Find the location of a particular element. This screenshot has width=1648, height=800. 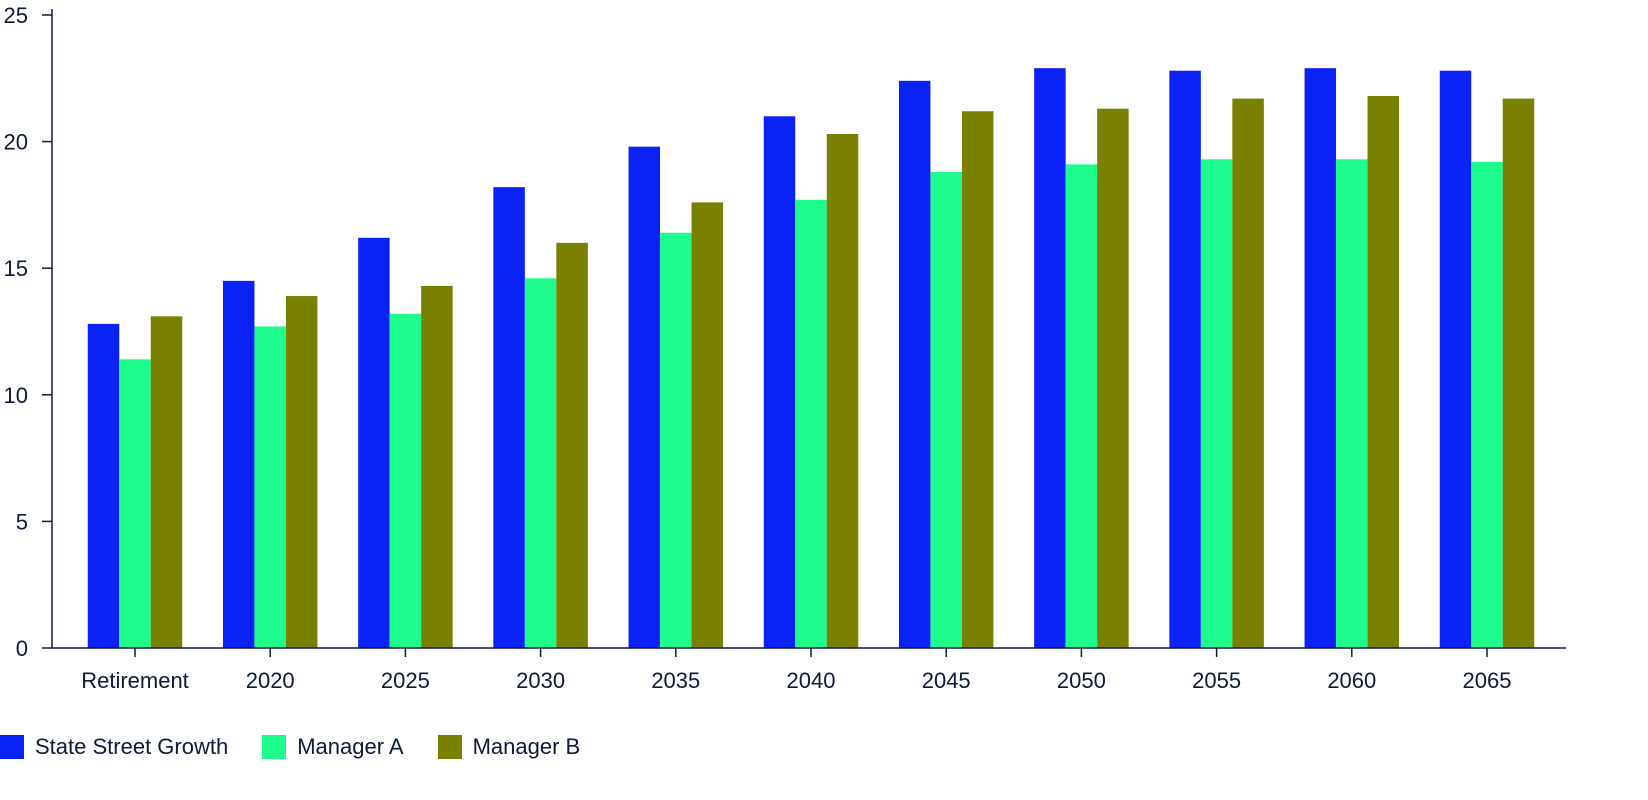

y-tick-label: 25 is located at coordinates (16, 15).